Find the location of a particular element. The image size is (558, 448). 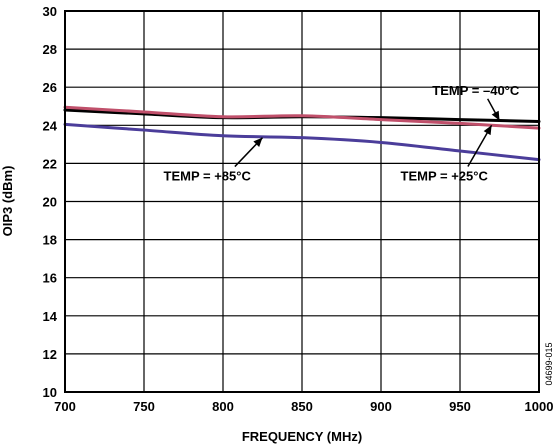

x-tick-label: 800 is located at coordinates (223, 406).